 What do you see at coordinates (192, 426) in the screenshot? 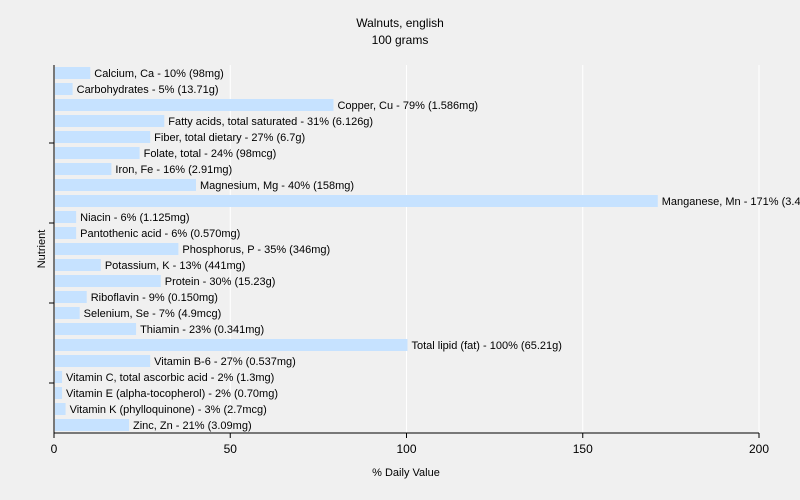
I see `bar-label: Zinc, Zn - 21% (3.09mg)` at bounding box center [192, 426].